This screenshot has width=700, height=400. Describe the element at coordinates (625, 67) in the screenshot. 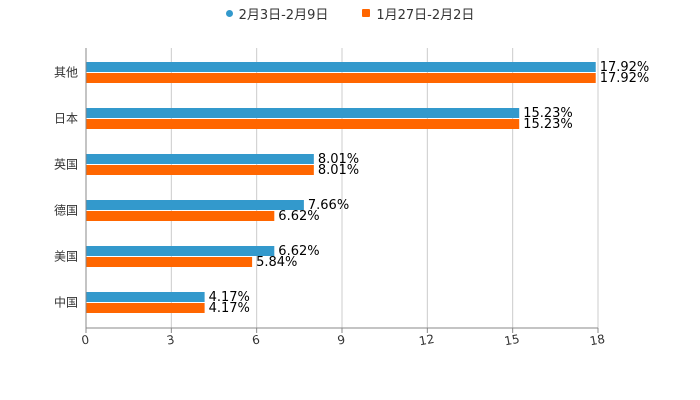

I see `data-label-series1-0: 17.92%` at that location.